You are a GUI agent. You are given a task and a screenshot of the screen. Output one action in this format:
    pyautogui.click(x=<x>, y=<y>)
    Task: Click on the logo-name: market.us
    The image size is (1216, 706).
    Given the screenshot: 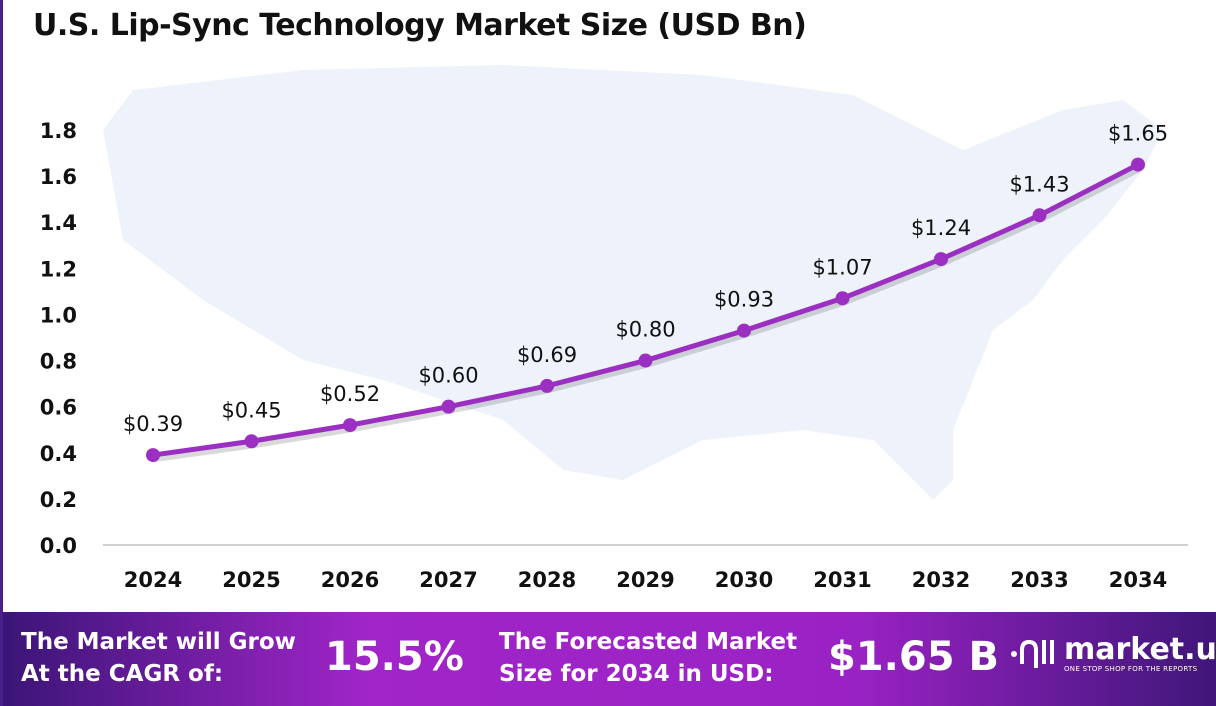 What is the action you would take?
    pyautogui.click(x=1140, y=649)
    